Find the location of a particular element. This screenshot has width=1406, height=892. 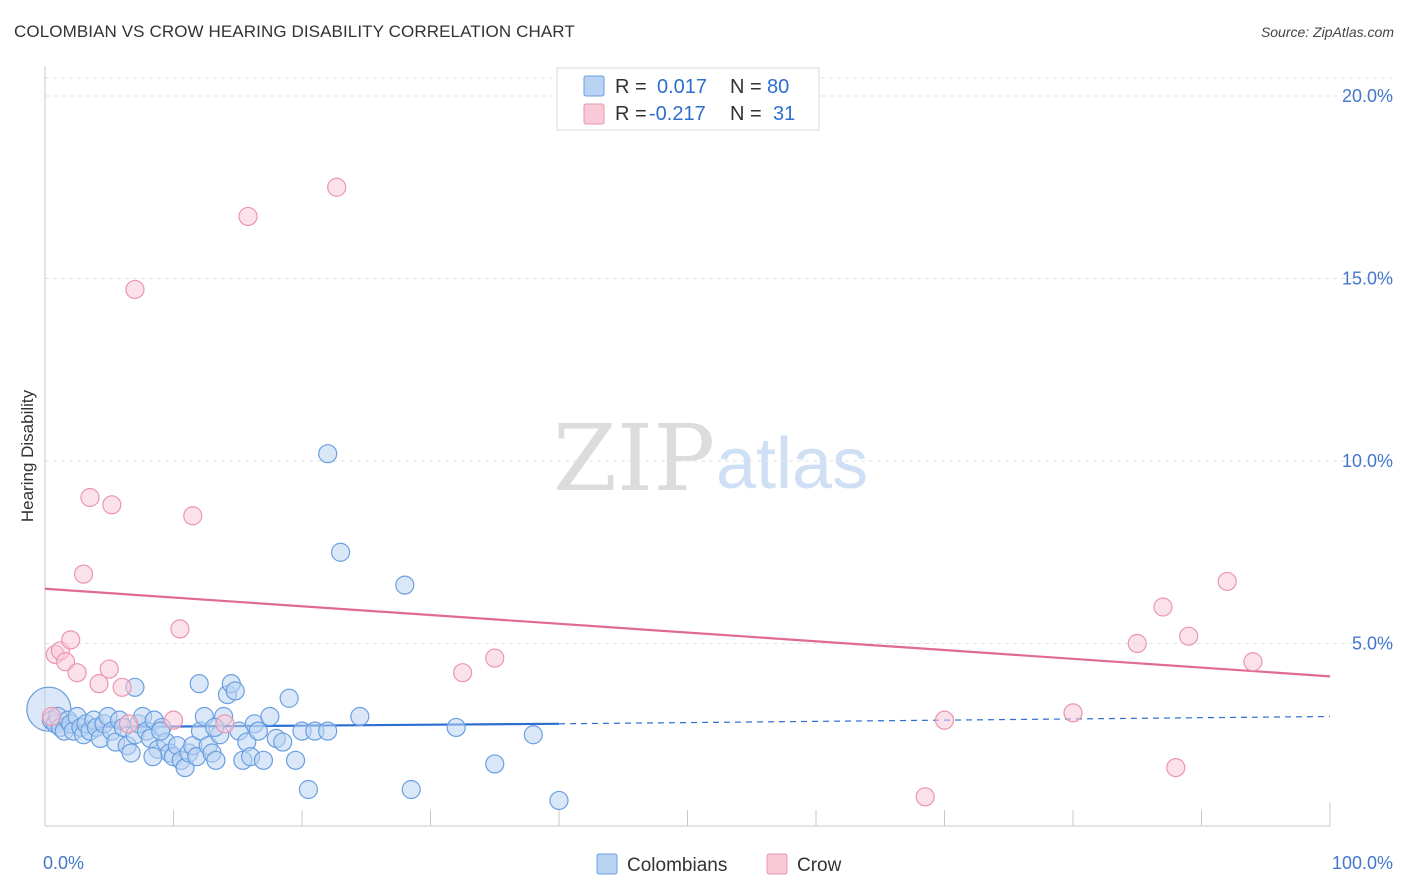

legend-n-value-2: 31 is located at coordinates (784, 114).